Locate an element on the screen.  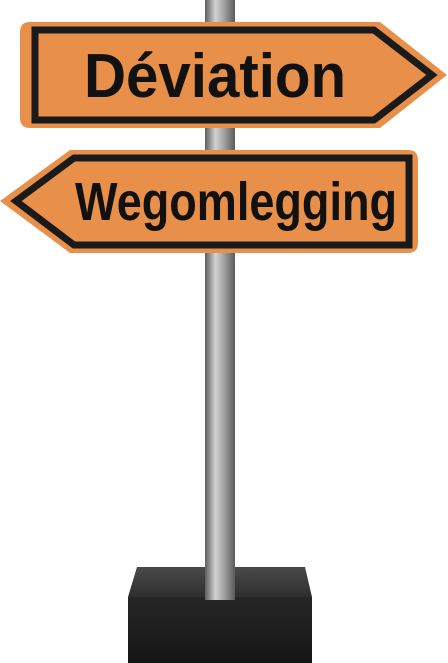
sign-bottom-wegomlegging: Wegomlegging is located at coordinates (209, 201).